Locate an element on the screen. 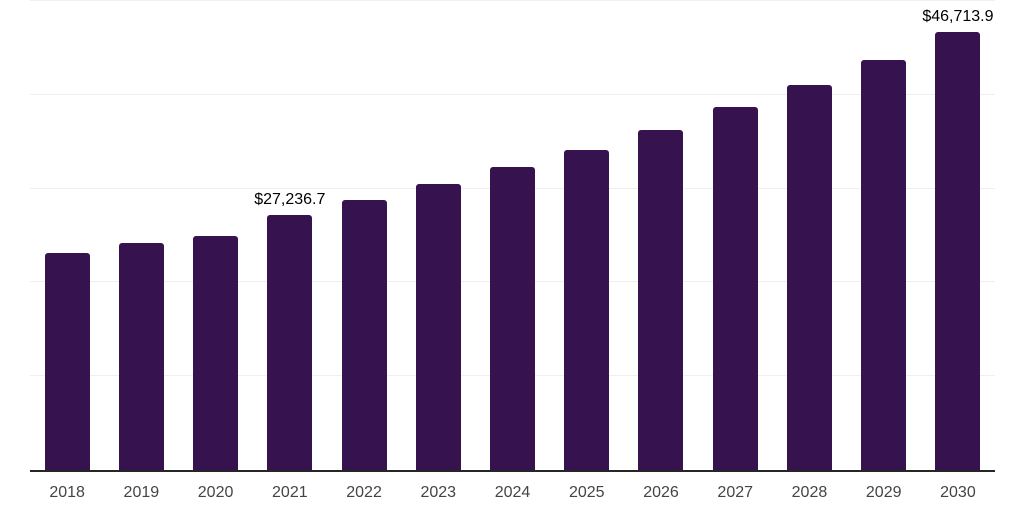  bar-slot-2026 is located at coordinates (661, 235).